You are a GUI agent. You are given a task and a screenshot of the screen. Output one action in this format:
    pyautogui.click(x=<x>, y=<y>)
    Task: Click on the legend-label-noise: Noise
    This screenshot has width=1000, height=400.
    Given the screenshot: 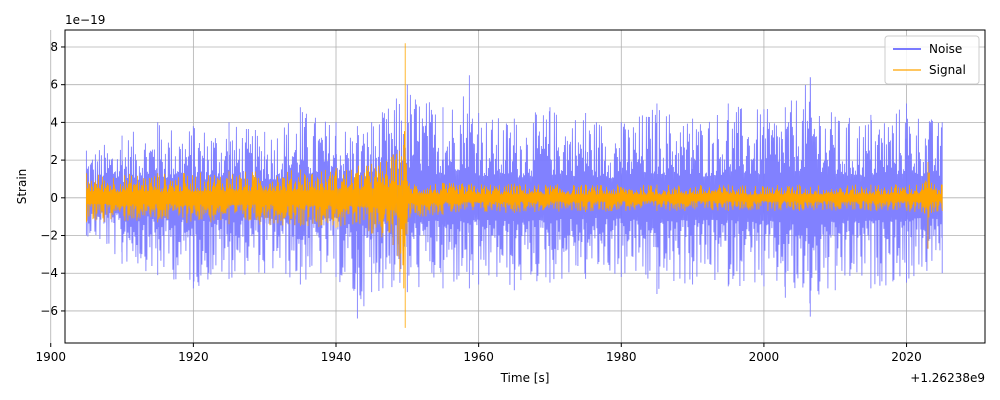 What is the action you would take?
    pyautogui.click(x=945, y=49)
    